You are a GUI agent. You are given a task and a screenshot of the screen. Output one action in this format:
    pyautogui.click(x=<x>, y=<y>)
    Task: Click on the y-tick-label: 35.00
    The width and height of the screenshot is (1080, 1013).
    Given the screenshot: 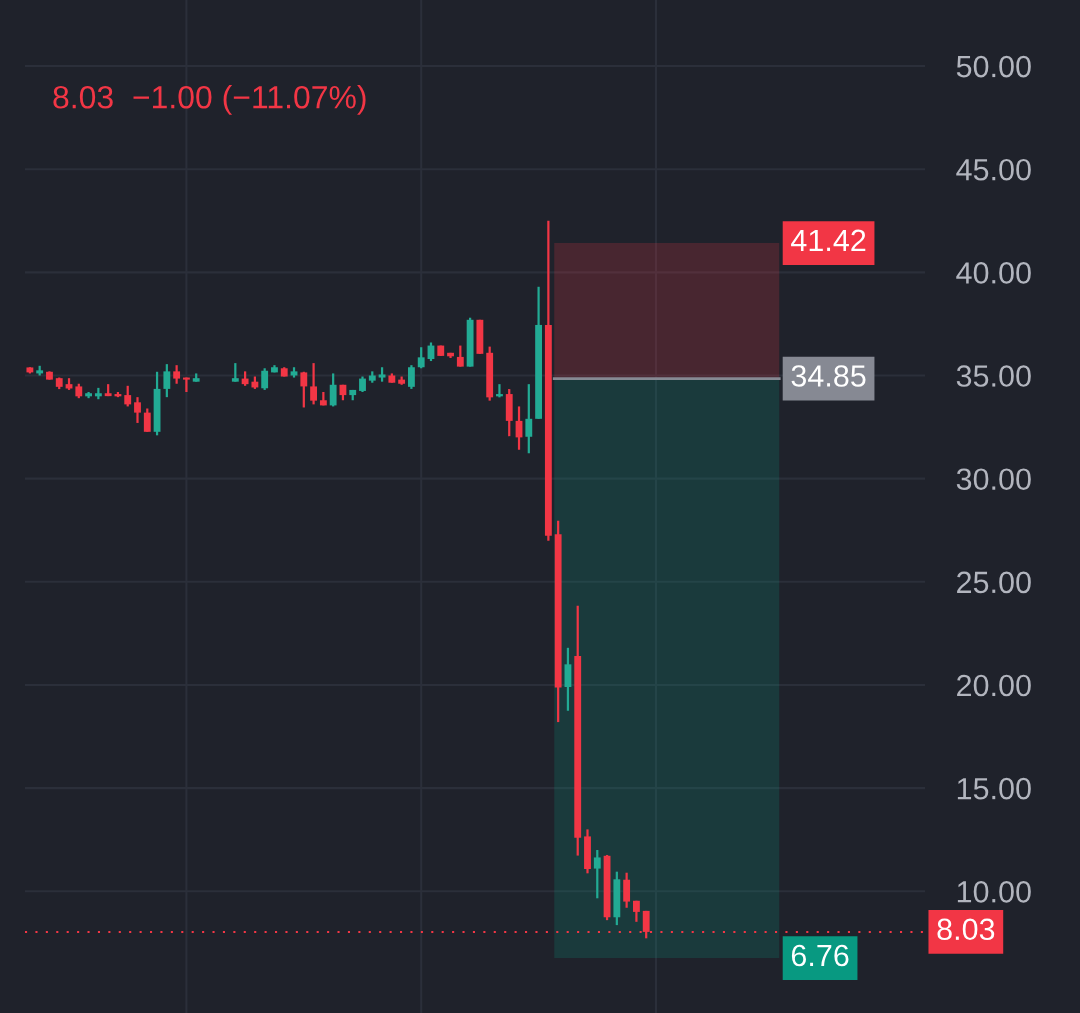 What is the action you would take?
    pyautogui.click(x=993, y=376)
    